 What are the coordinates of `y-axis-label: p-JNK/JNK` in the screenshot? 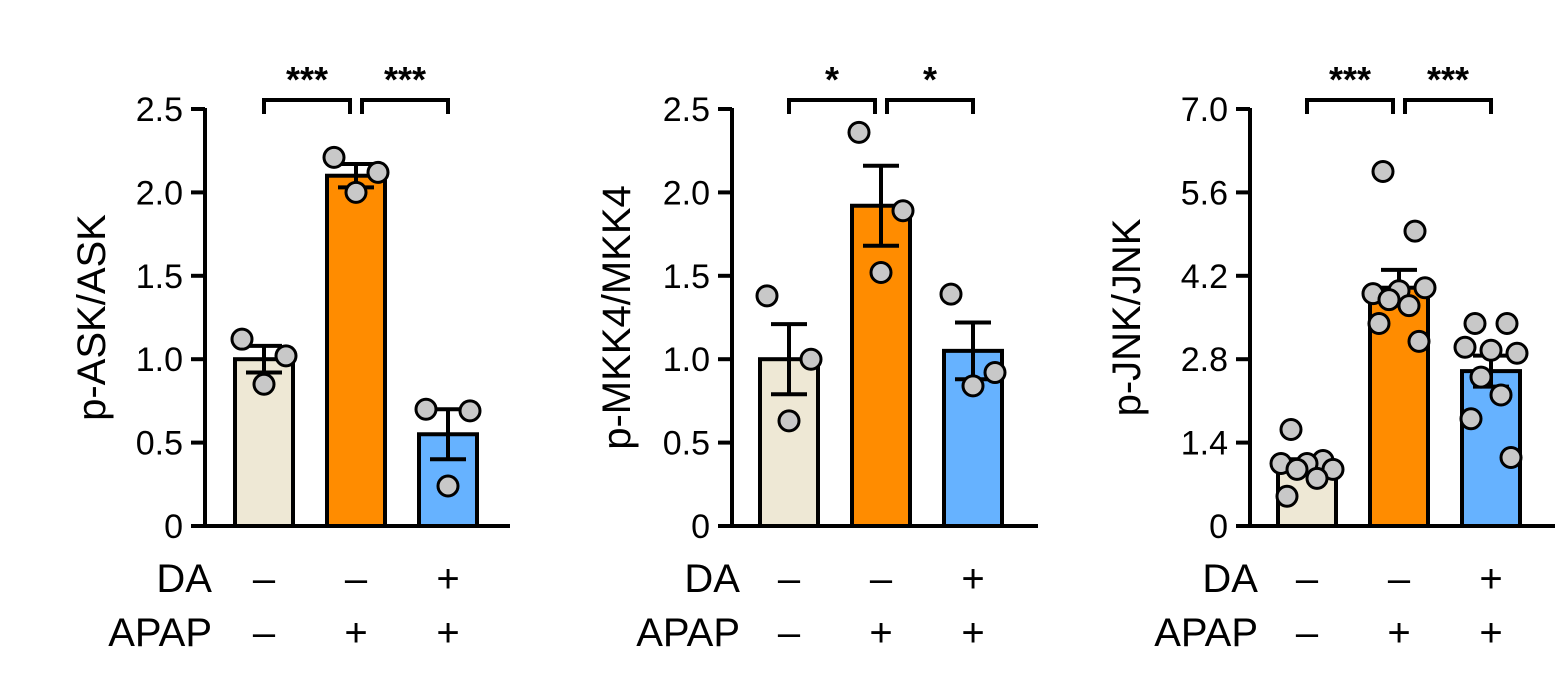 It's located at (1127, 317).